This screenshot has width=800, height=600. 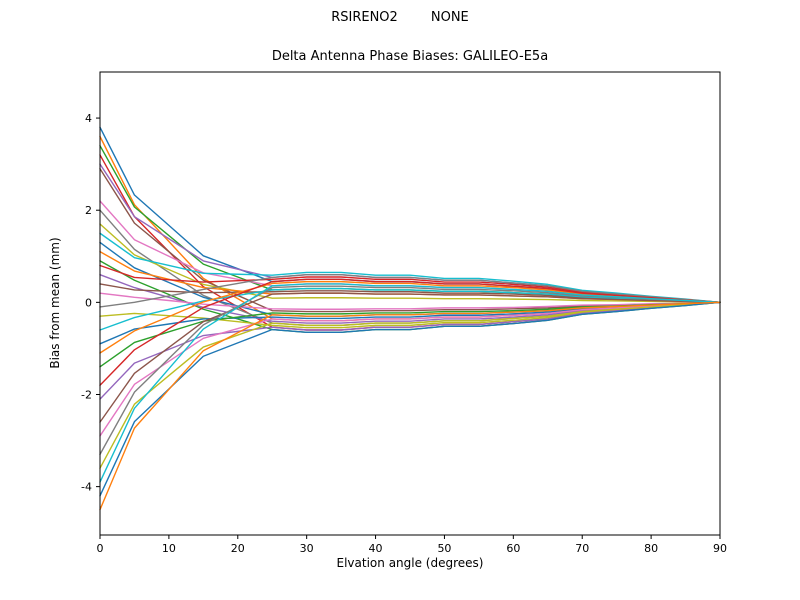 What do you see at coordinates (86, 394) in the screenshot?
I see `y-tick-label: -2` at bounding box center [86, 394].